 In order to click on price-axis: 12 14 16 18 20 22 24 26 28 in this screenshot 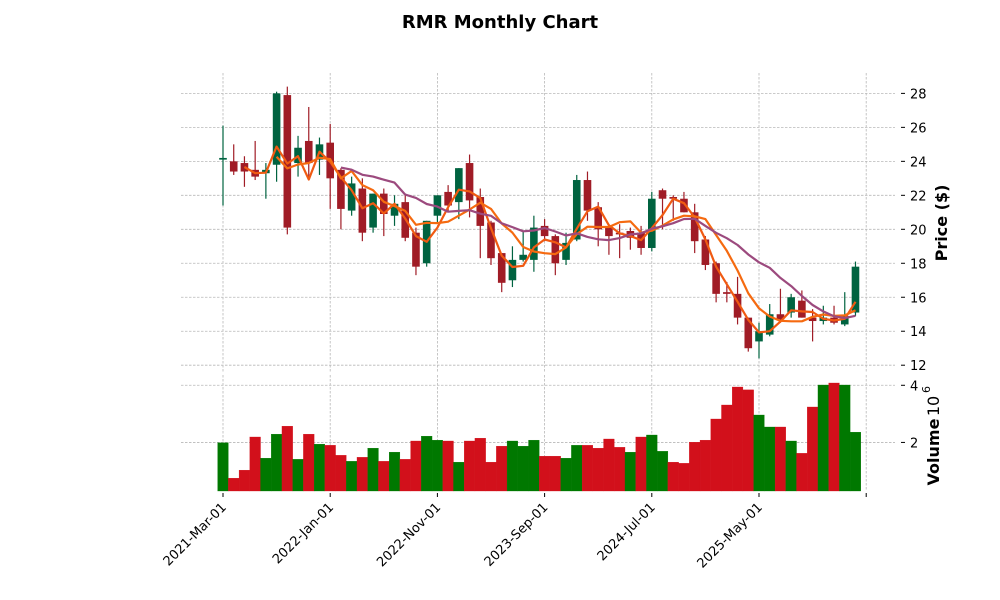, I will do `click(914, 230)`.